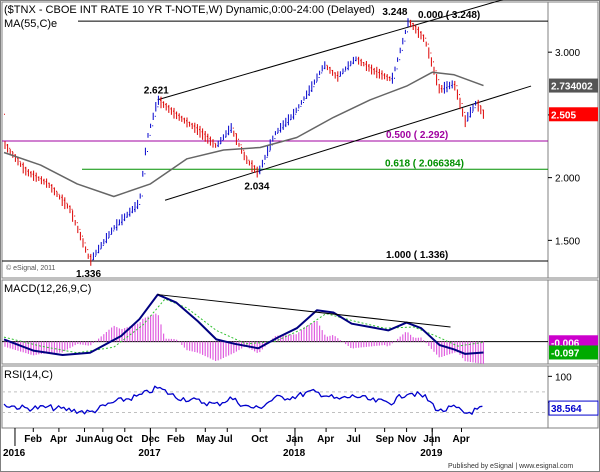  Describe the element at coordinates (103, 439) in the screenshot. I see `month-label-3: Aug` at that location.